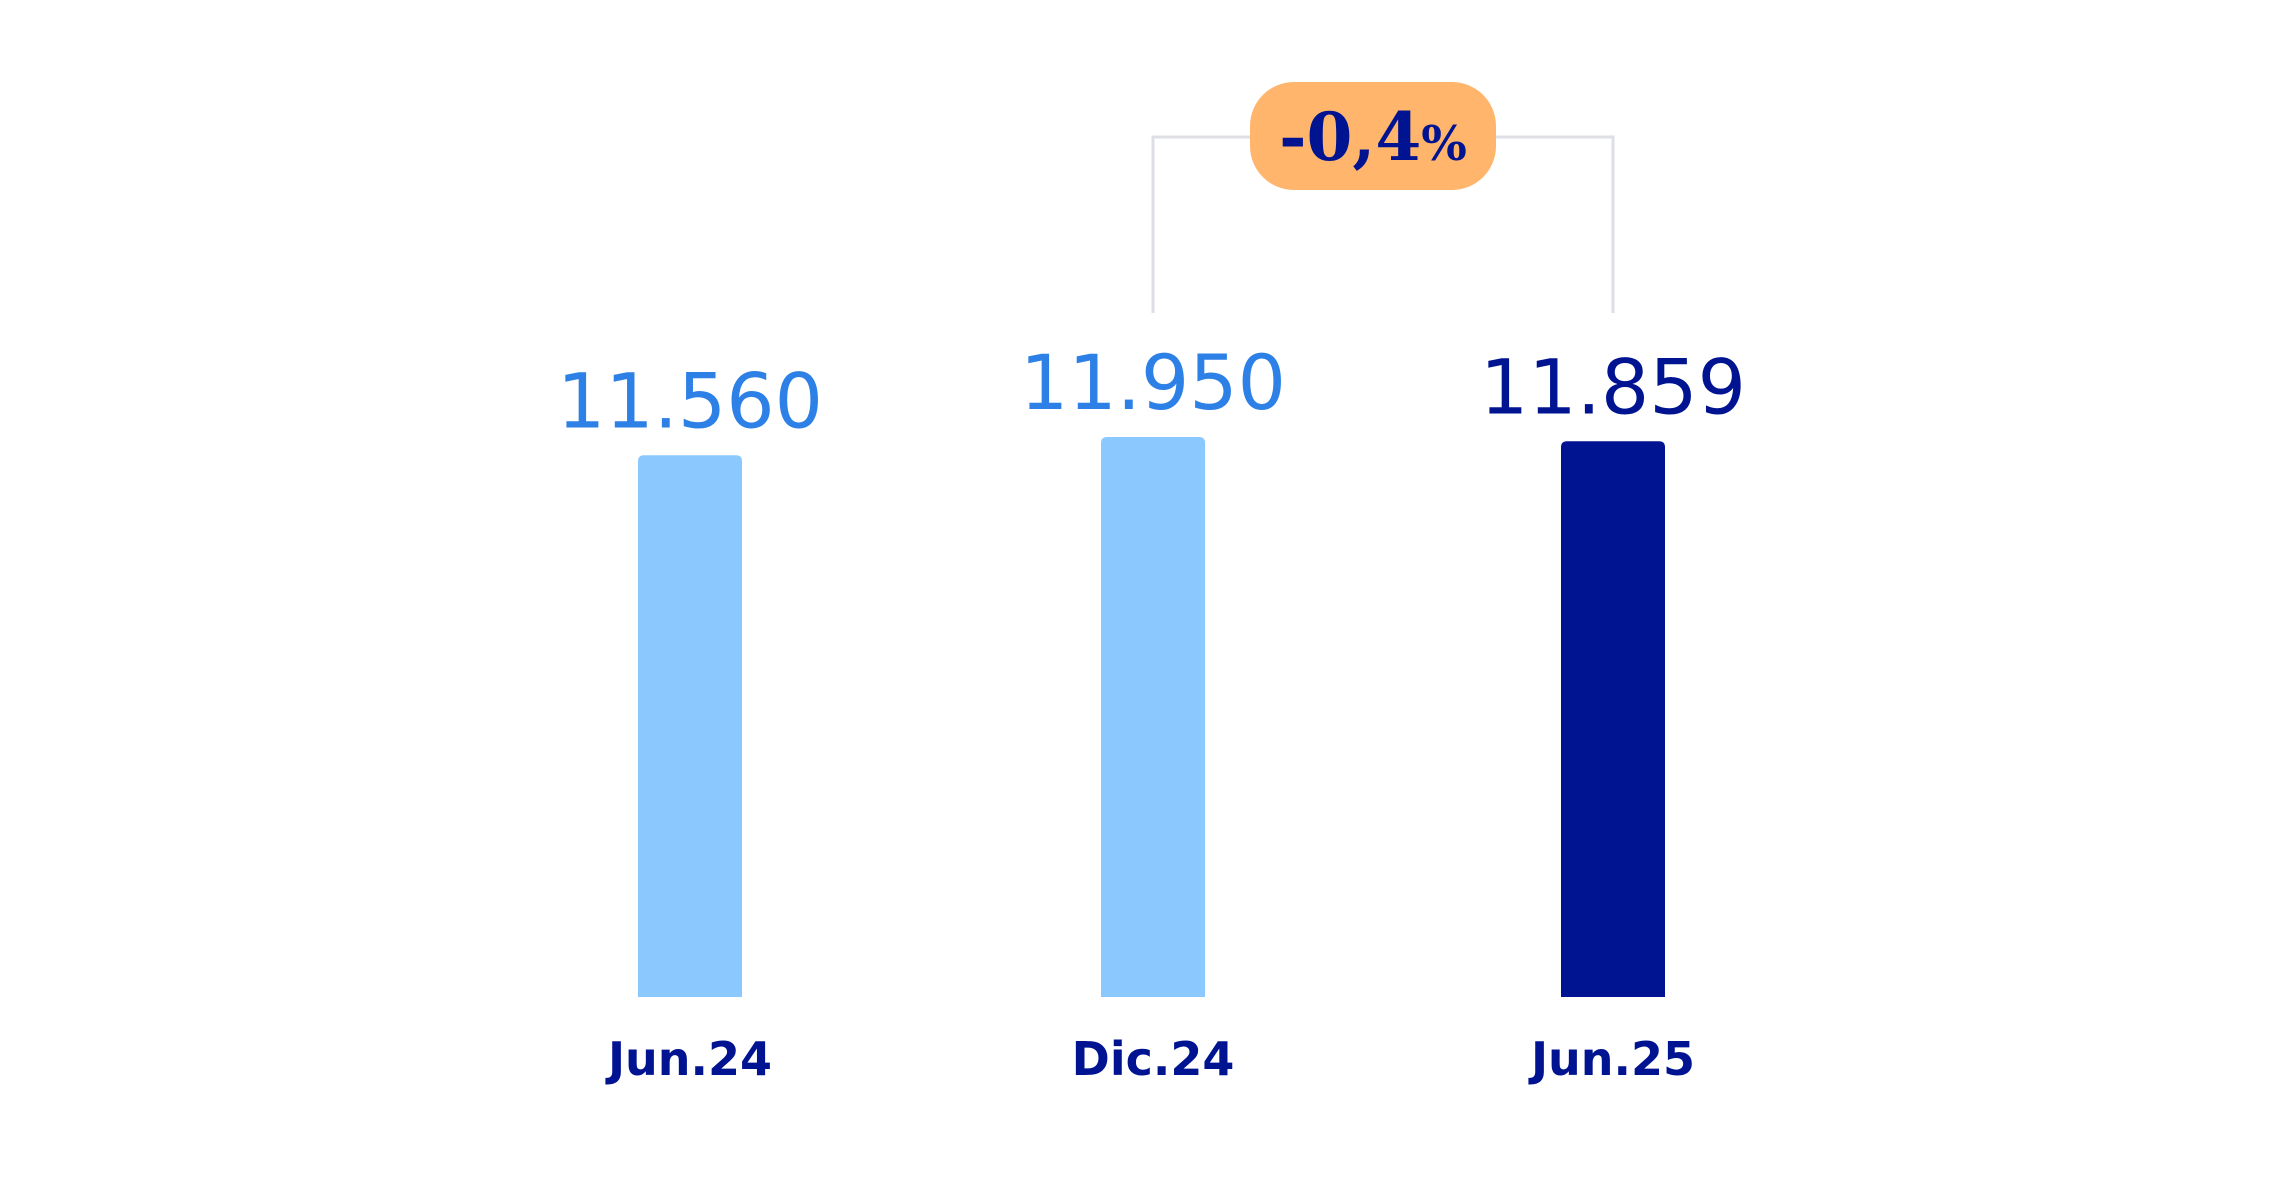 The width and height of the screenshot is (2293, 1188). What do you see at coordinates (1555, 224) in the screenshot?
I see `bracket-right-line` at bounding box center [1555, 224].